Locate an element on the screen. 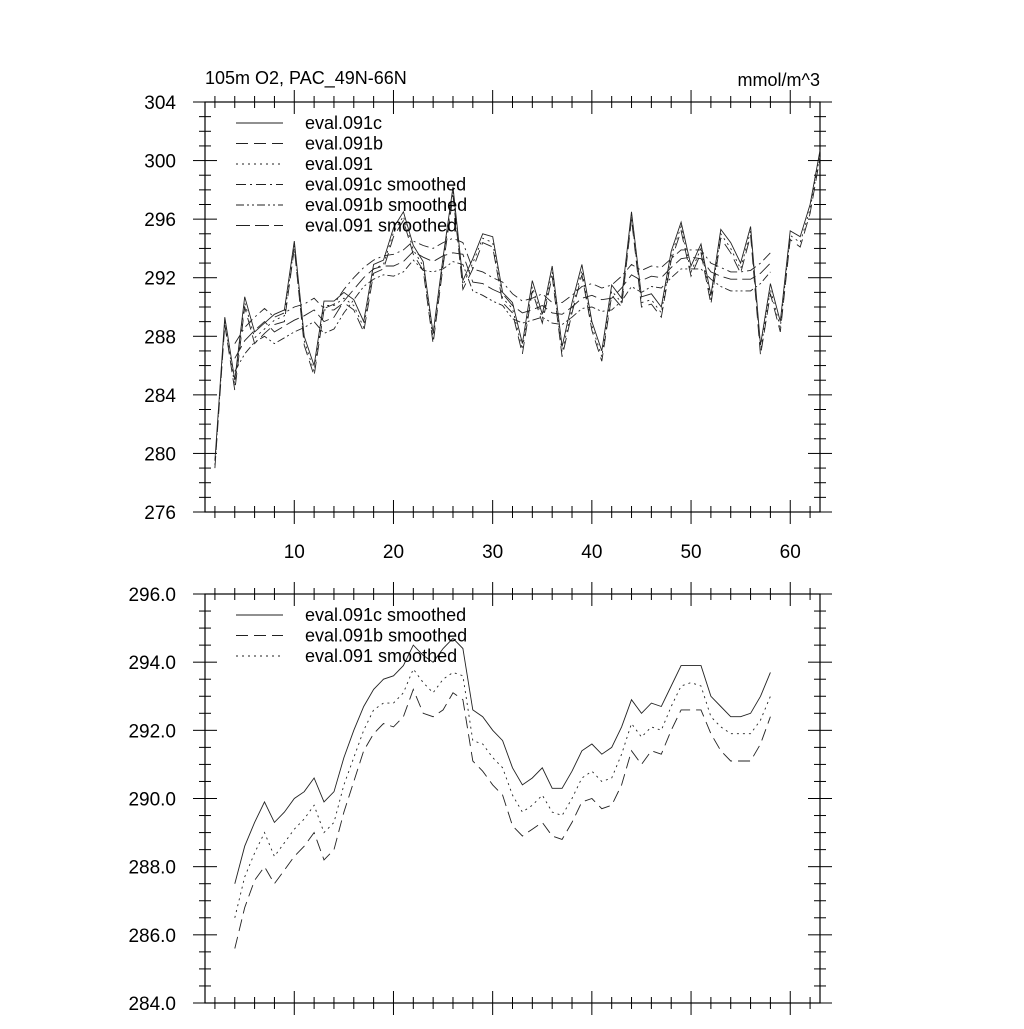  x-tick-label: 10 is located at coordinates (294, 552).